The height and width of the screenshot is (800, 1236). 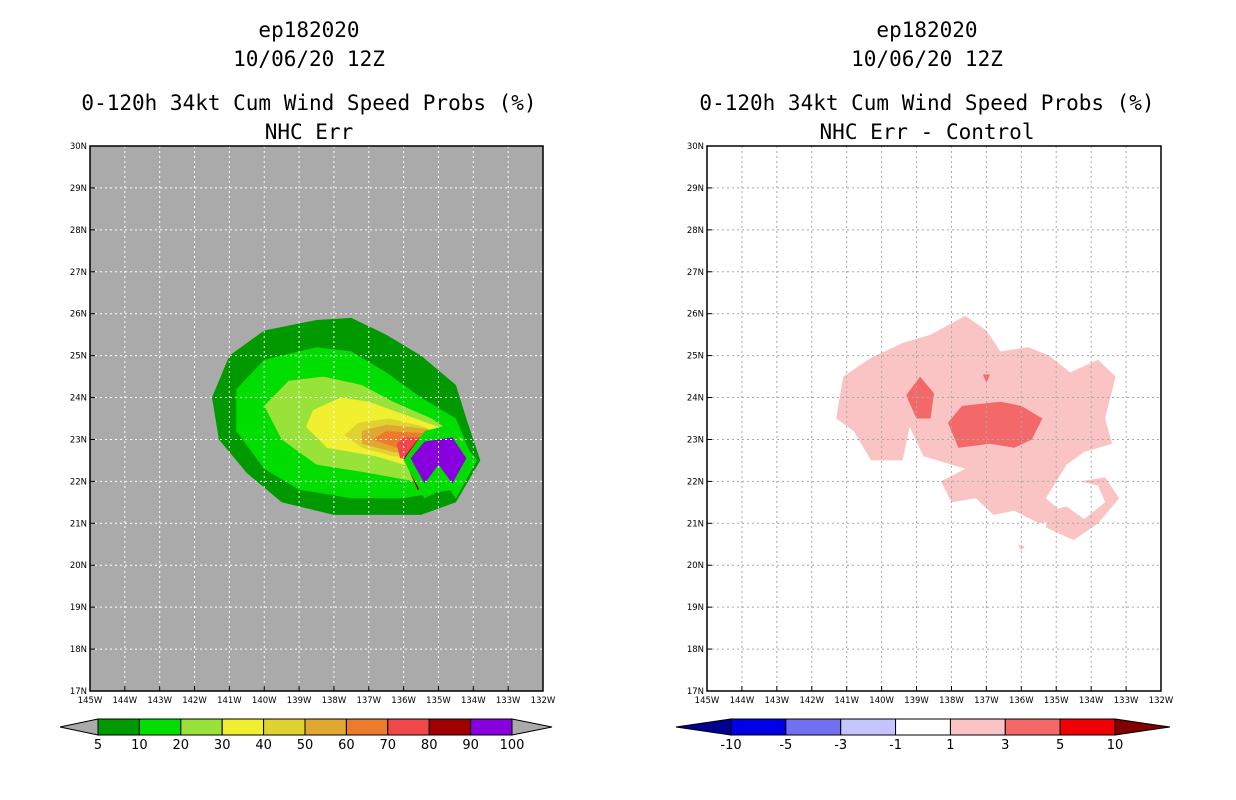 What do you see at coordinates (308, 30) in the screenshot?
I see `left-title-storm: ep182020` at bounding box center [308, 30].